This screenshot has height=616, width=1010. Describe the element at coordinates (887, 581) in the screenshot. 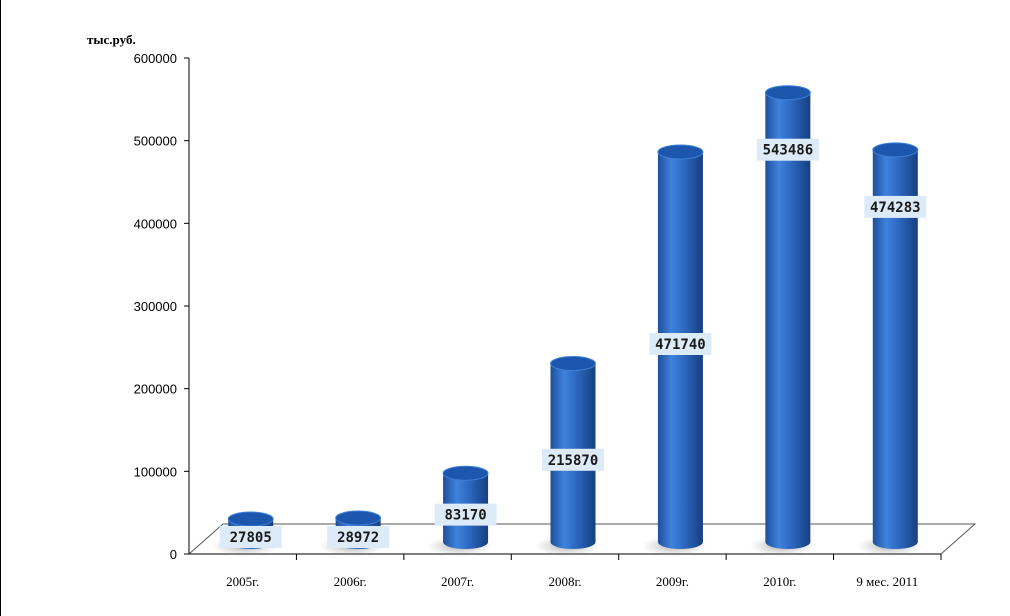

I see `x-category-label: 9 мес. 2011` at that location.